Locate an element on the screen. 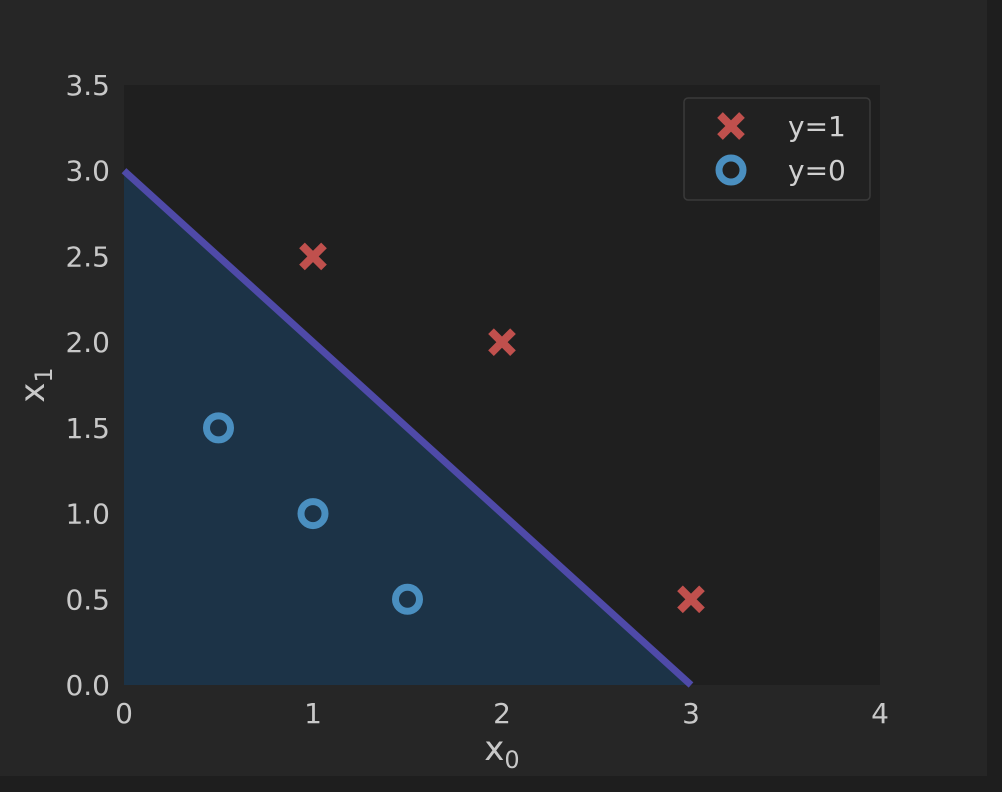 The height and width of the screenshot is (792, 1002). x-axis-label-subscript: 0 is located at coordinates (511, 760).